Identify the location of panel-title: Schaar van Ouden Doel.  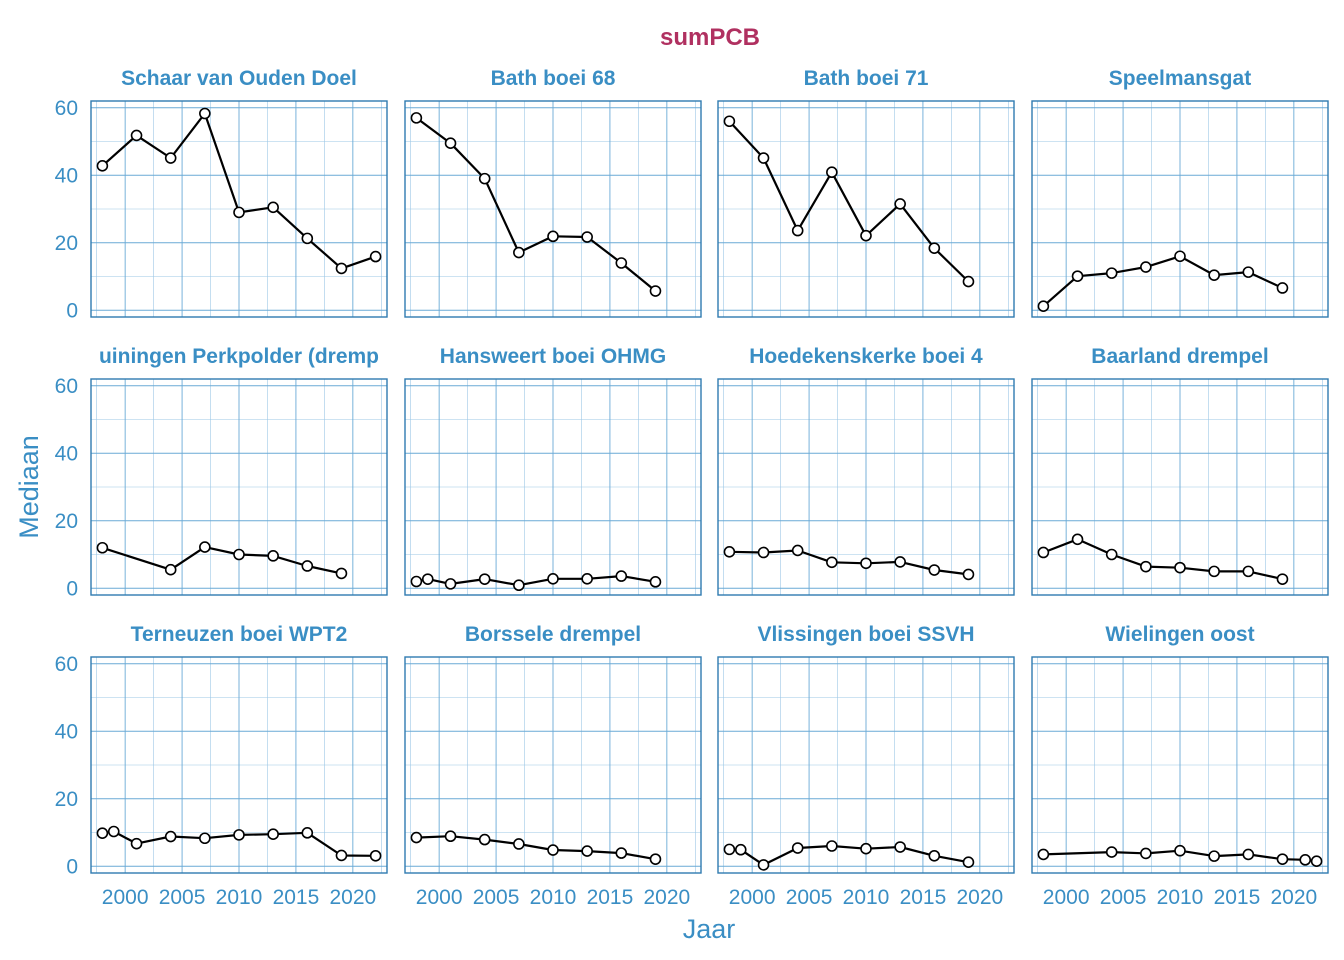
(239, 78).